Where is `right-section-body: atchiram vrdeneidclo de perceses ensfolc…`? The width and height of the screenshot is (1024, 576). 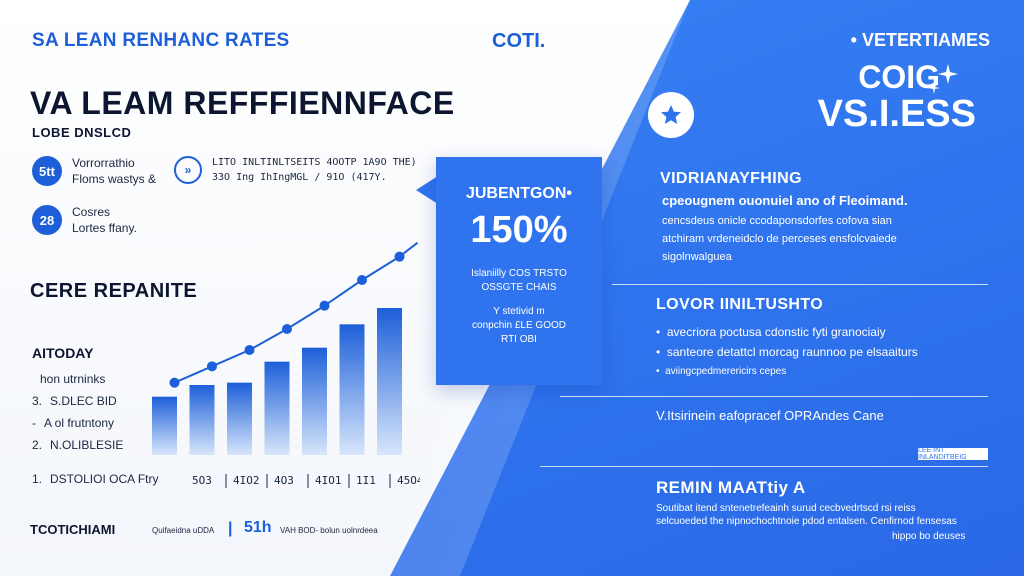
right-section-body: atchiram vrdeneidclo de perceses ensfolc… is located at coordinates (779, 239).